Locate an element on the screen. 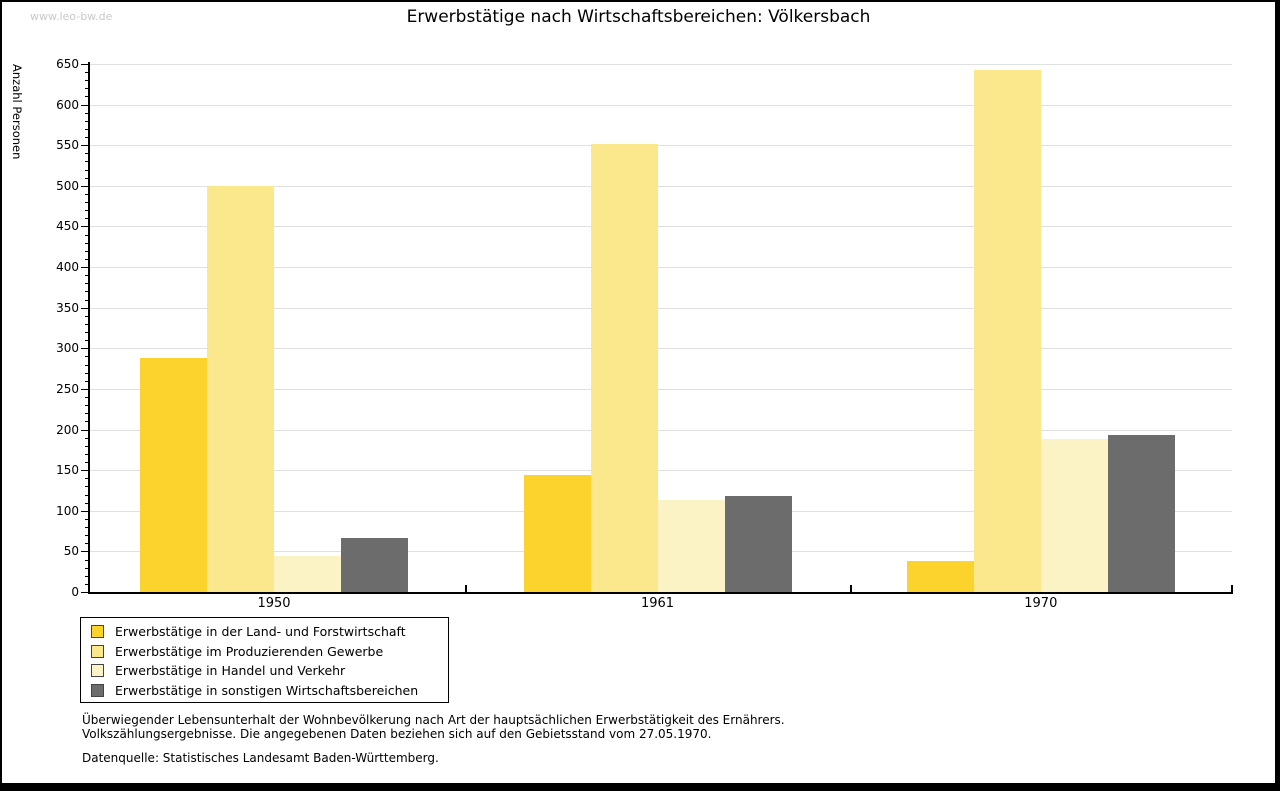 The width and height of the screenshot is (1280, 791). legend-label: Erwerbstätige in Handel und Verkehr is located at coordinates (230, 671).